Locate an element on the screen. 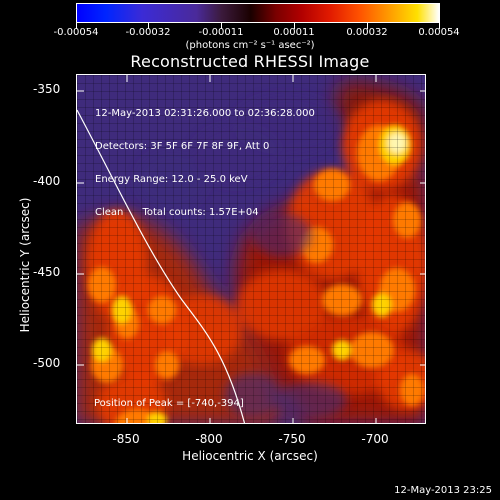 This screenshot has height=500, width=500. colorbar is located at coordinates (258, 13).